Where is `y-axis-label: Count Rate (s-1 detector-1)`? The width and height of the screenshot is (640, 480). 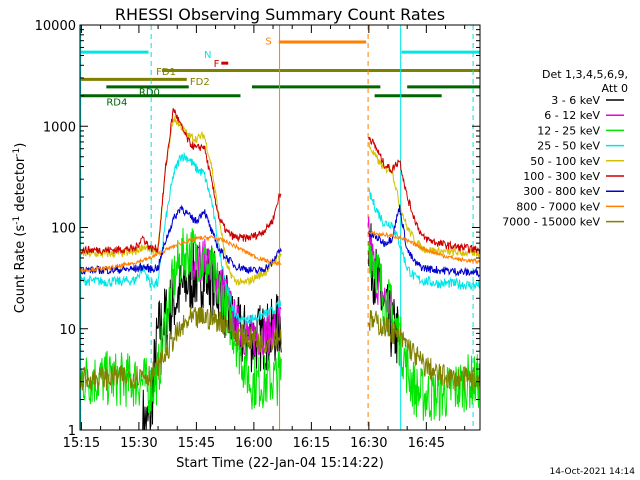 y-axis-label: Count Rate (s-1 detector-1) is located at coordinates (20, 228).